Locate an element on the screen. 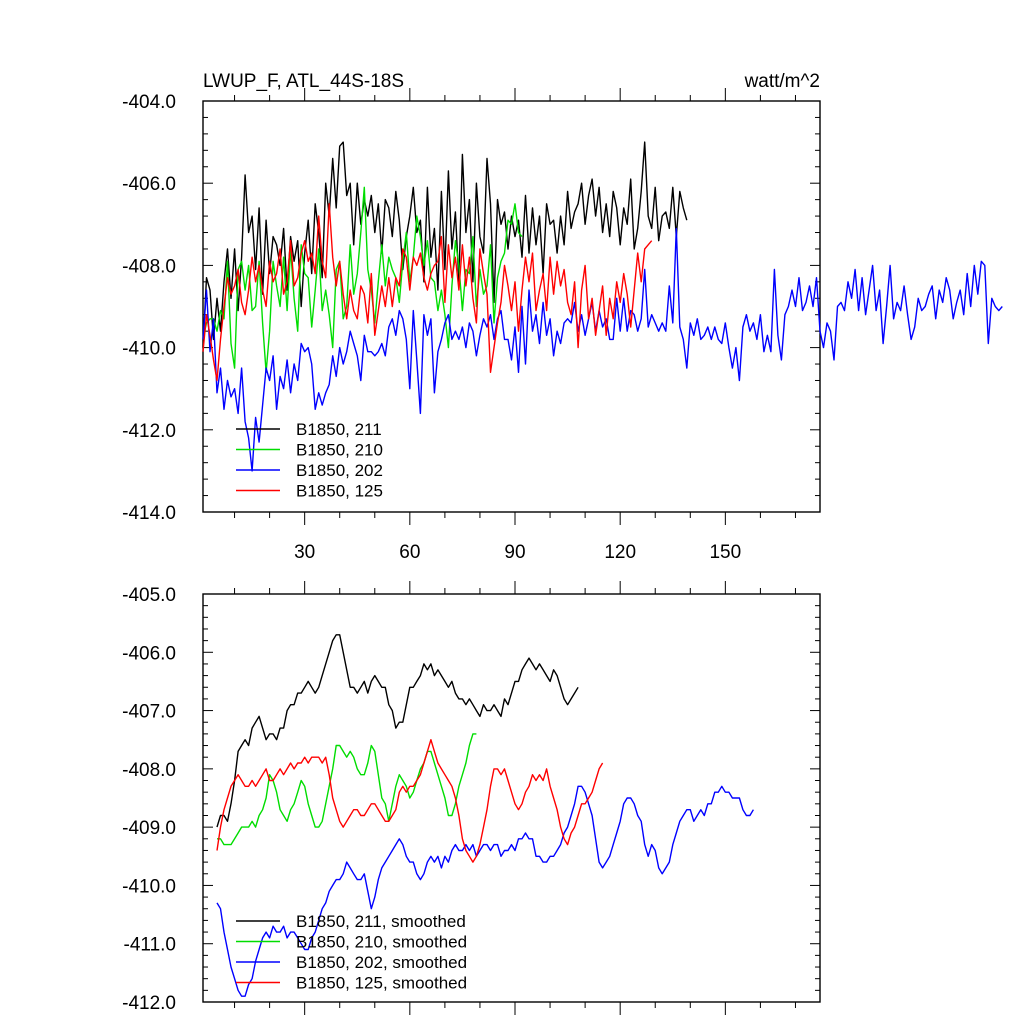  series-line-b1850-125-smoothed is located at coordinates (410, 801).